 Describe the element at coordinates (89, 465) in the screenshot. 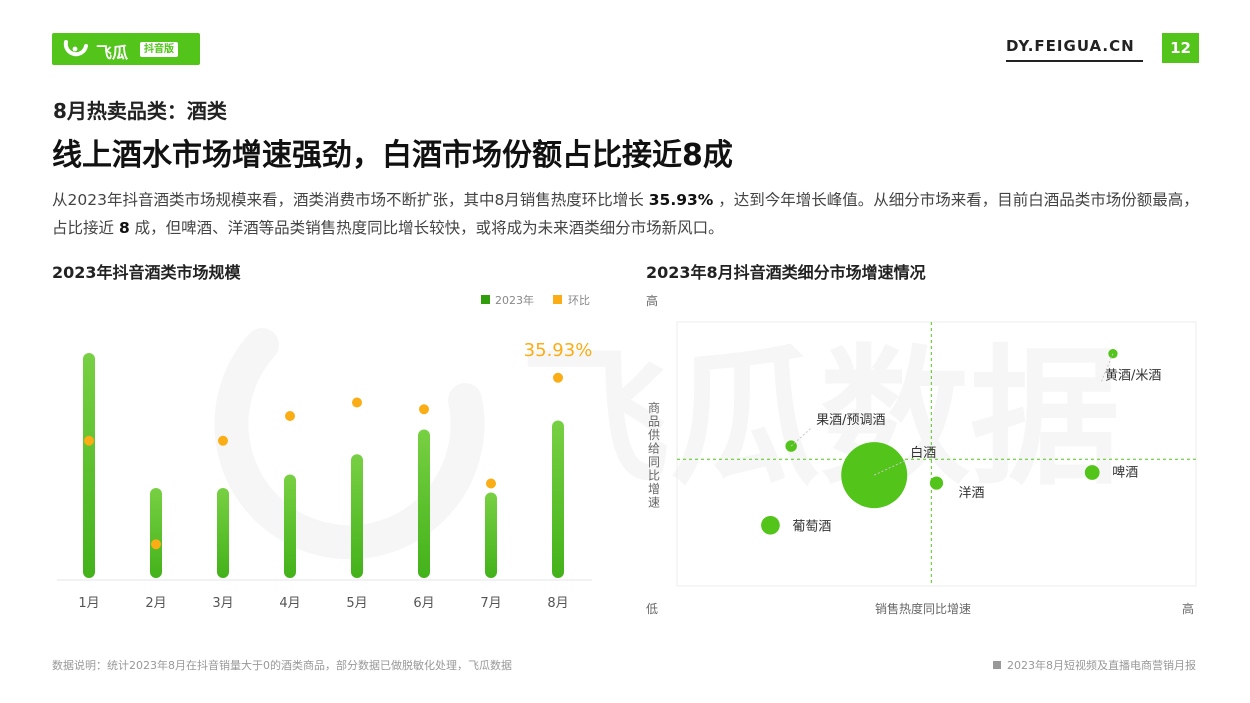

I see `bar-1月` at that location.